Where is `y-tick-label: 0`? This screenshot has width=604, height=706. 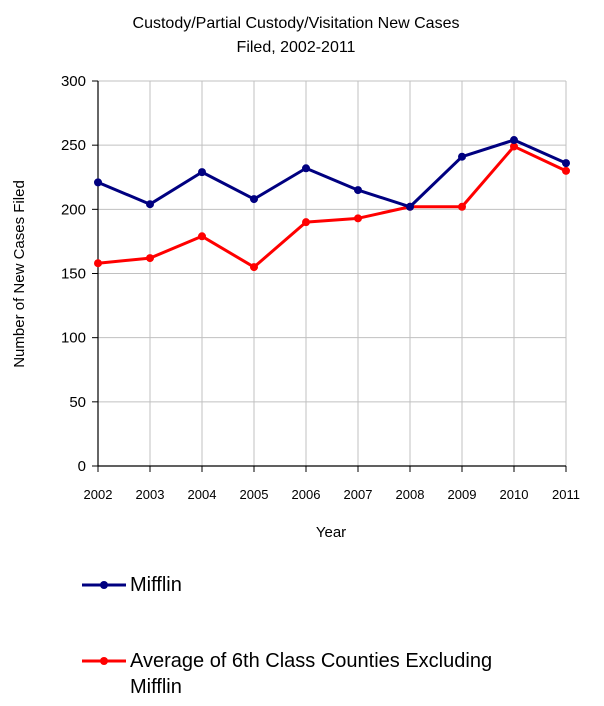
y-tick-label: 0 is located at coordinates (82, 466).